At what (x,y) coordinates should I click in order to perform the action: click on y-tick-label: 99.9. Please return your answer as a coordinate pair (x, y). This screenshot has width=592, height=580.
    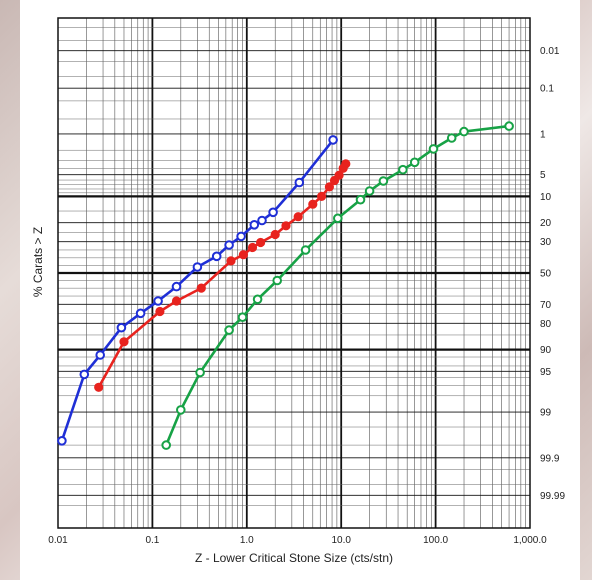
    Looking at the image, I should click on (550, 458).